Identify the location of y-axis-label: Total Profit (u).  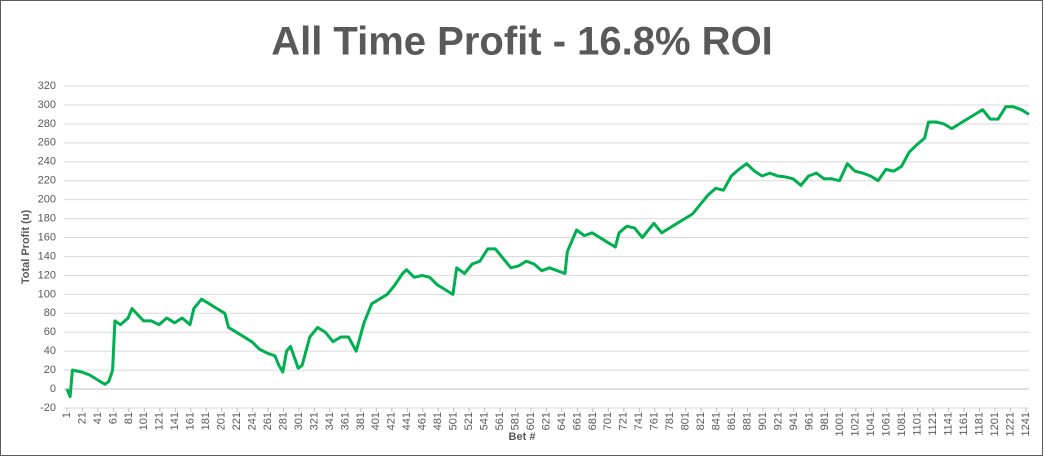
(26, 246).